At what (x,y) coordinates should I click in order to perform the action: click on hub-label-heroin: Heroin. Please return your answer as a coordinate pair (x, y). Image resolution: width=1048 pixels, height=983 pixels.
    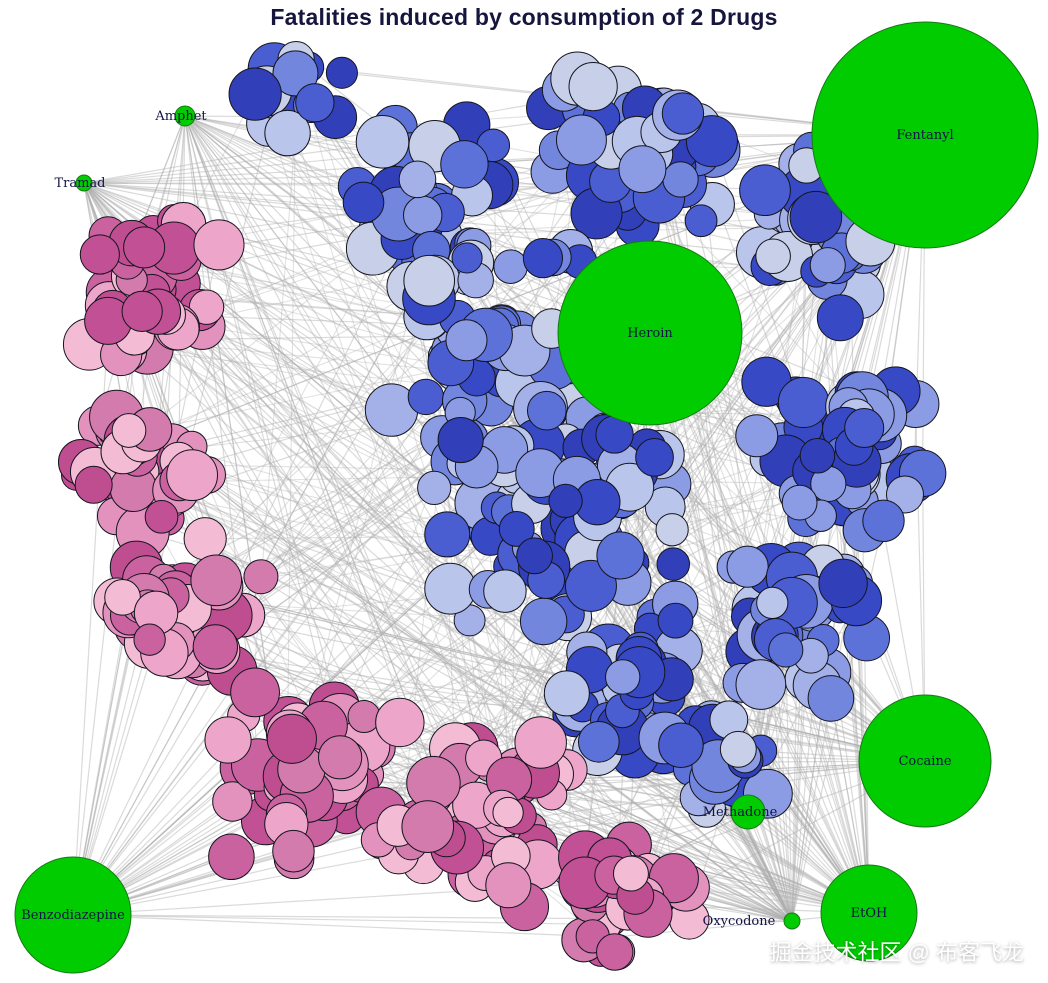
    Looking at the image, I should click on (650, 333).